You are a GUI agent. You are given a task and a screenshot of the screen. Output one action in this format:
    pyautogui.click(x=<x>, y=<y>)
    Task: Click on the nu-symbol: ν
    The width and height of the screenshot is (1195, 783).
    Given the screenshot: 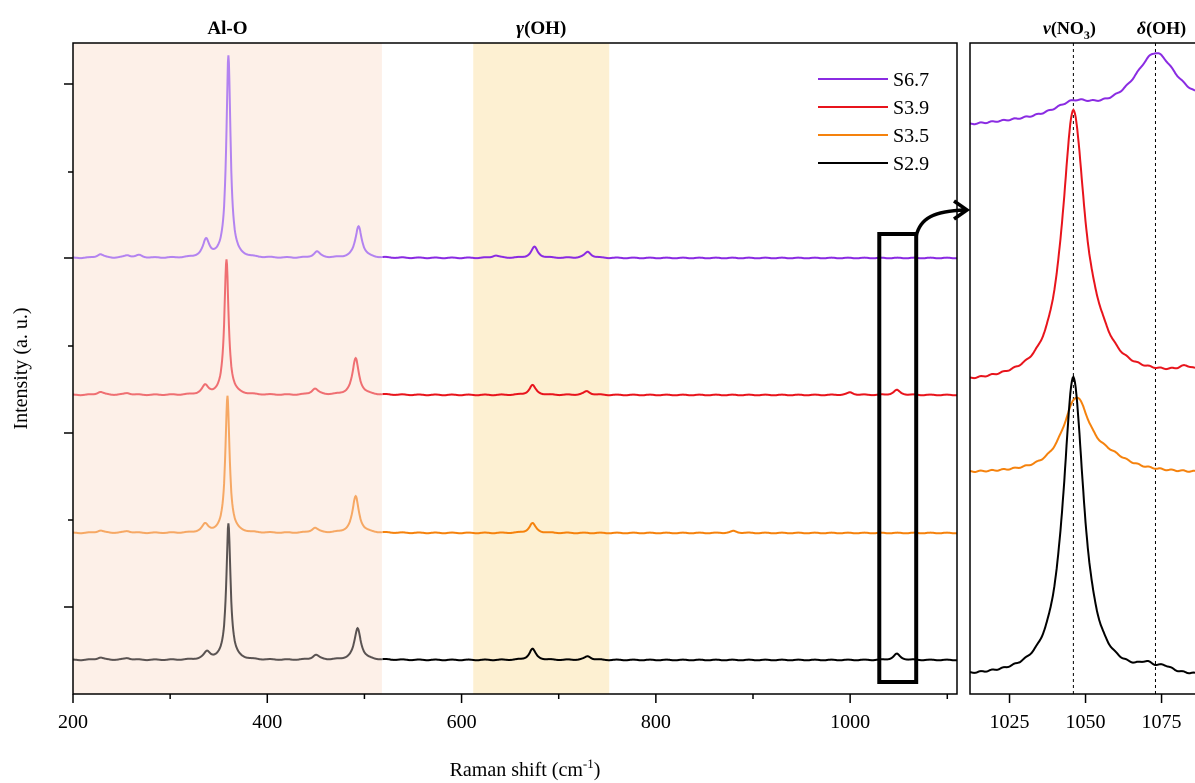 What is the action you would take?
    pyautogui.click(x=1047, y=28)
    